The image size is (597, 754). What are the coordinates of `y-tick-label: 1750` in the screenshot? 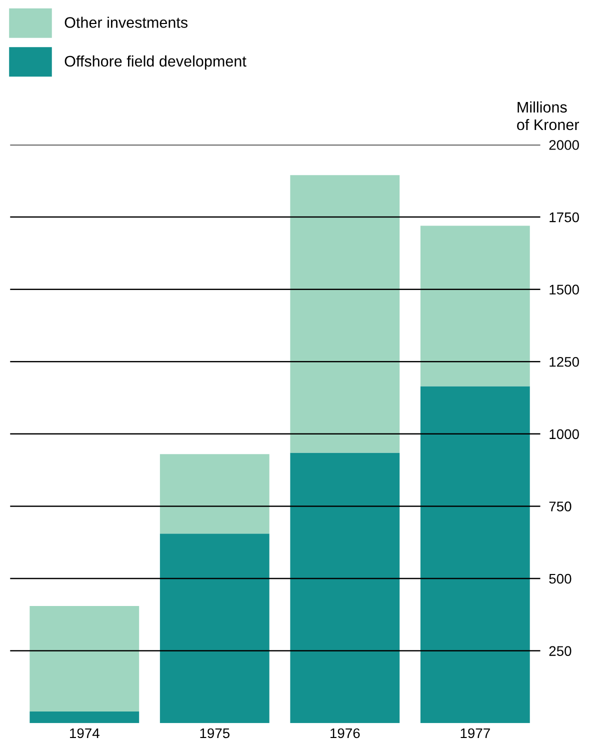 It's located at (564, 217).